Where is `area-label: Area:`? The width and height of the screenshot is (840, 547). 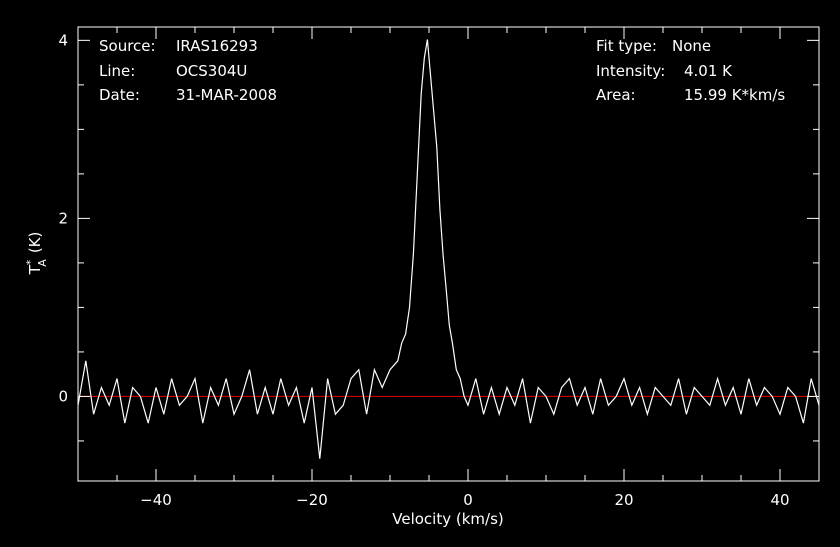
area-label: Area: is located at coordinates (616, 95).